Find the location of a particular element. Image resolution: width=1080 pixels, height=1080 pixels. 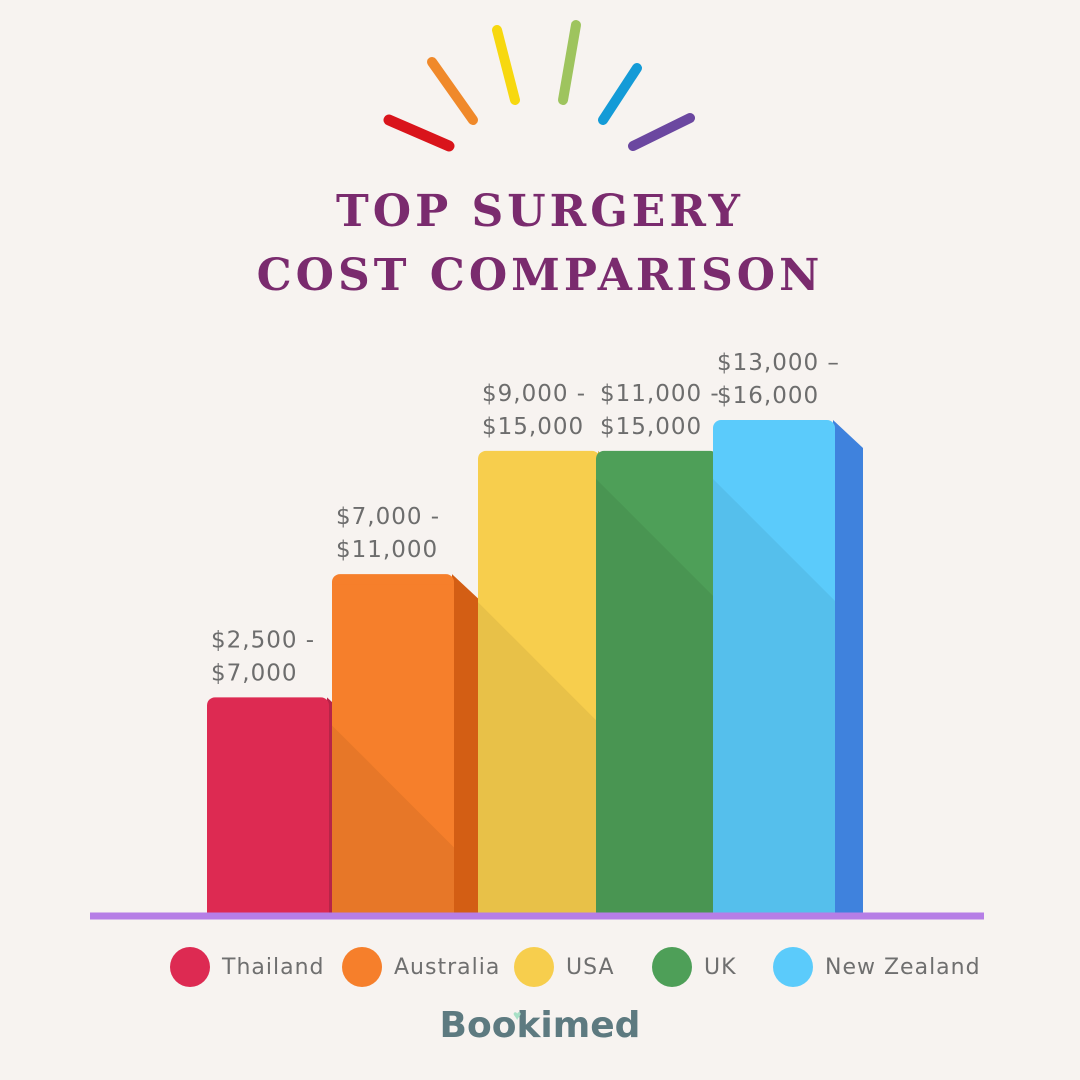

bar-new-zealand is located at coordinates (788, 666).